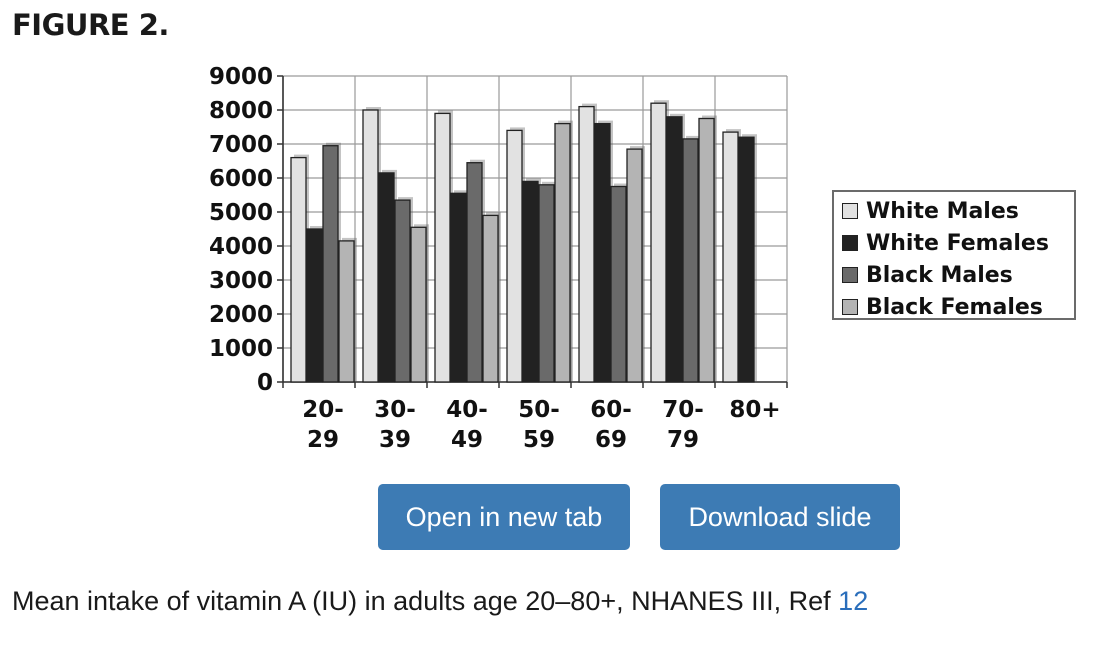  I want to click on y-tick-label: 6000, so click(241, 179).